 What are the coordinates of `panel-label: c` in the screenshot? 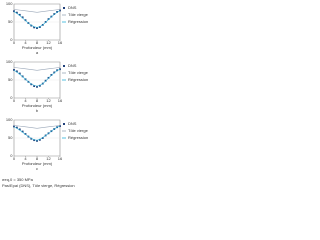 It's located at (37, 168).